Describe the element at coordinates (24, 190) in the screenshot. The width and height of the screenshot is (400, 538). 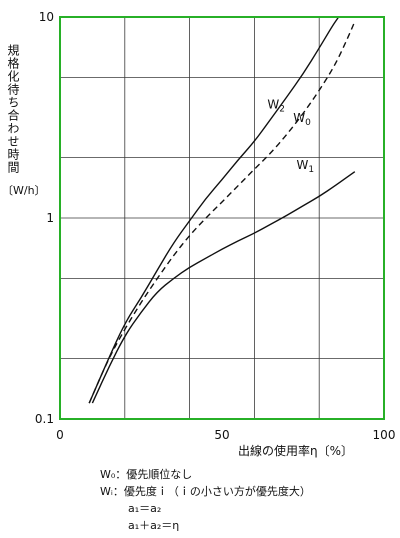
I see `y-axis-unit: 〔W/h〕` at that location.